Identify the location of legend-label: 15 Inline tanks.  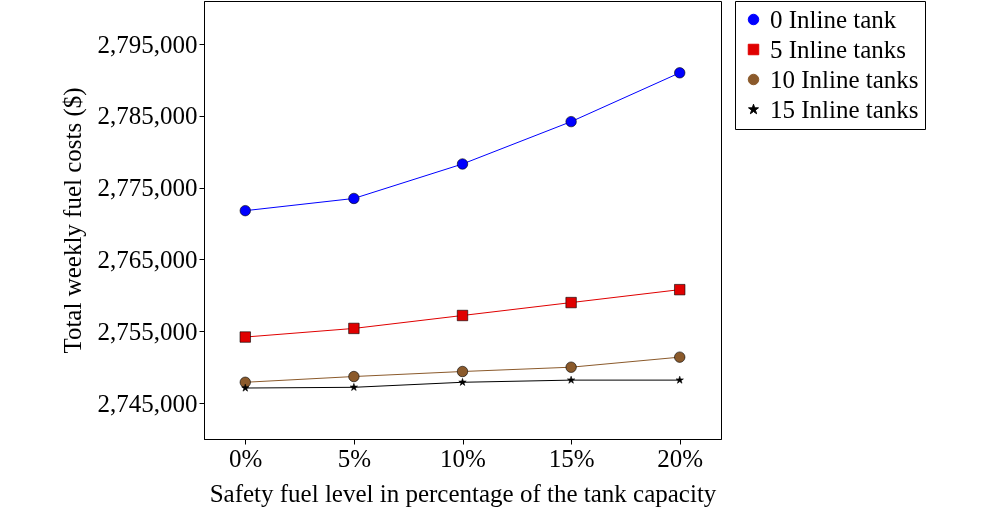
(844, 109).